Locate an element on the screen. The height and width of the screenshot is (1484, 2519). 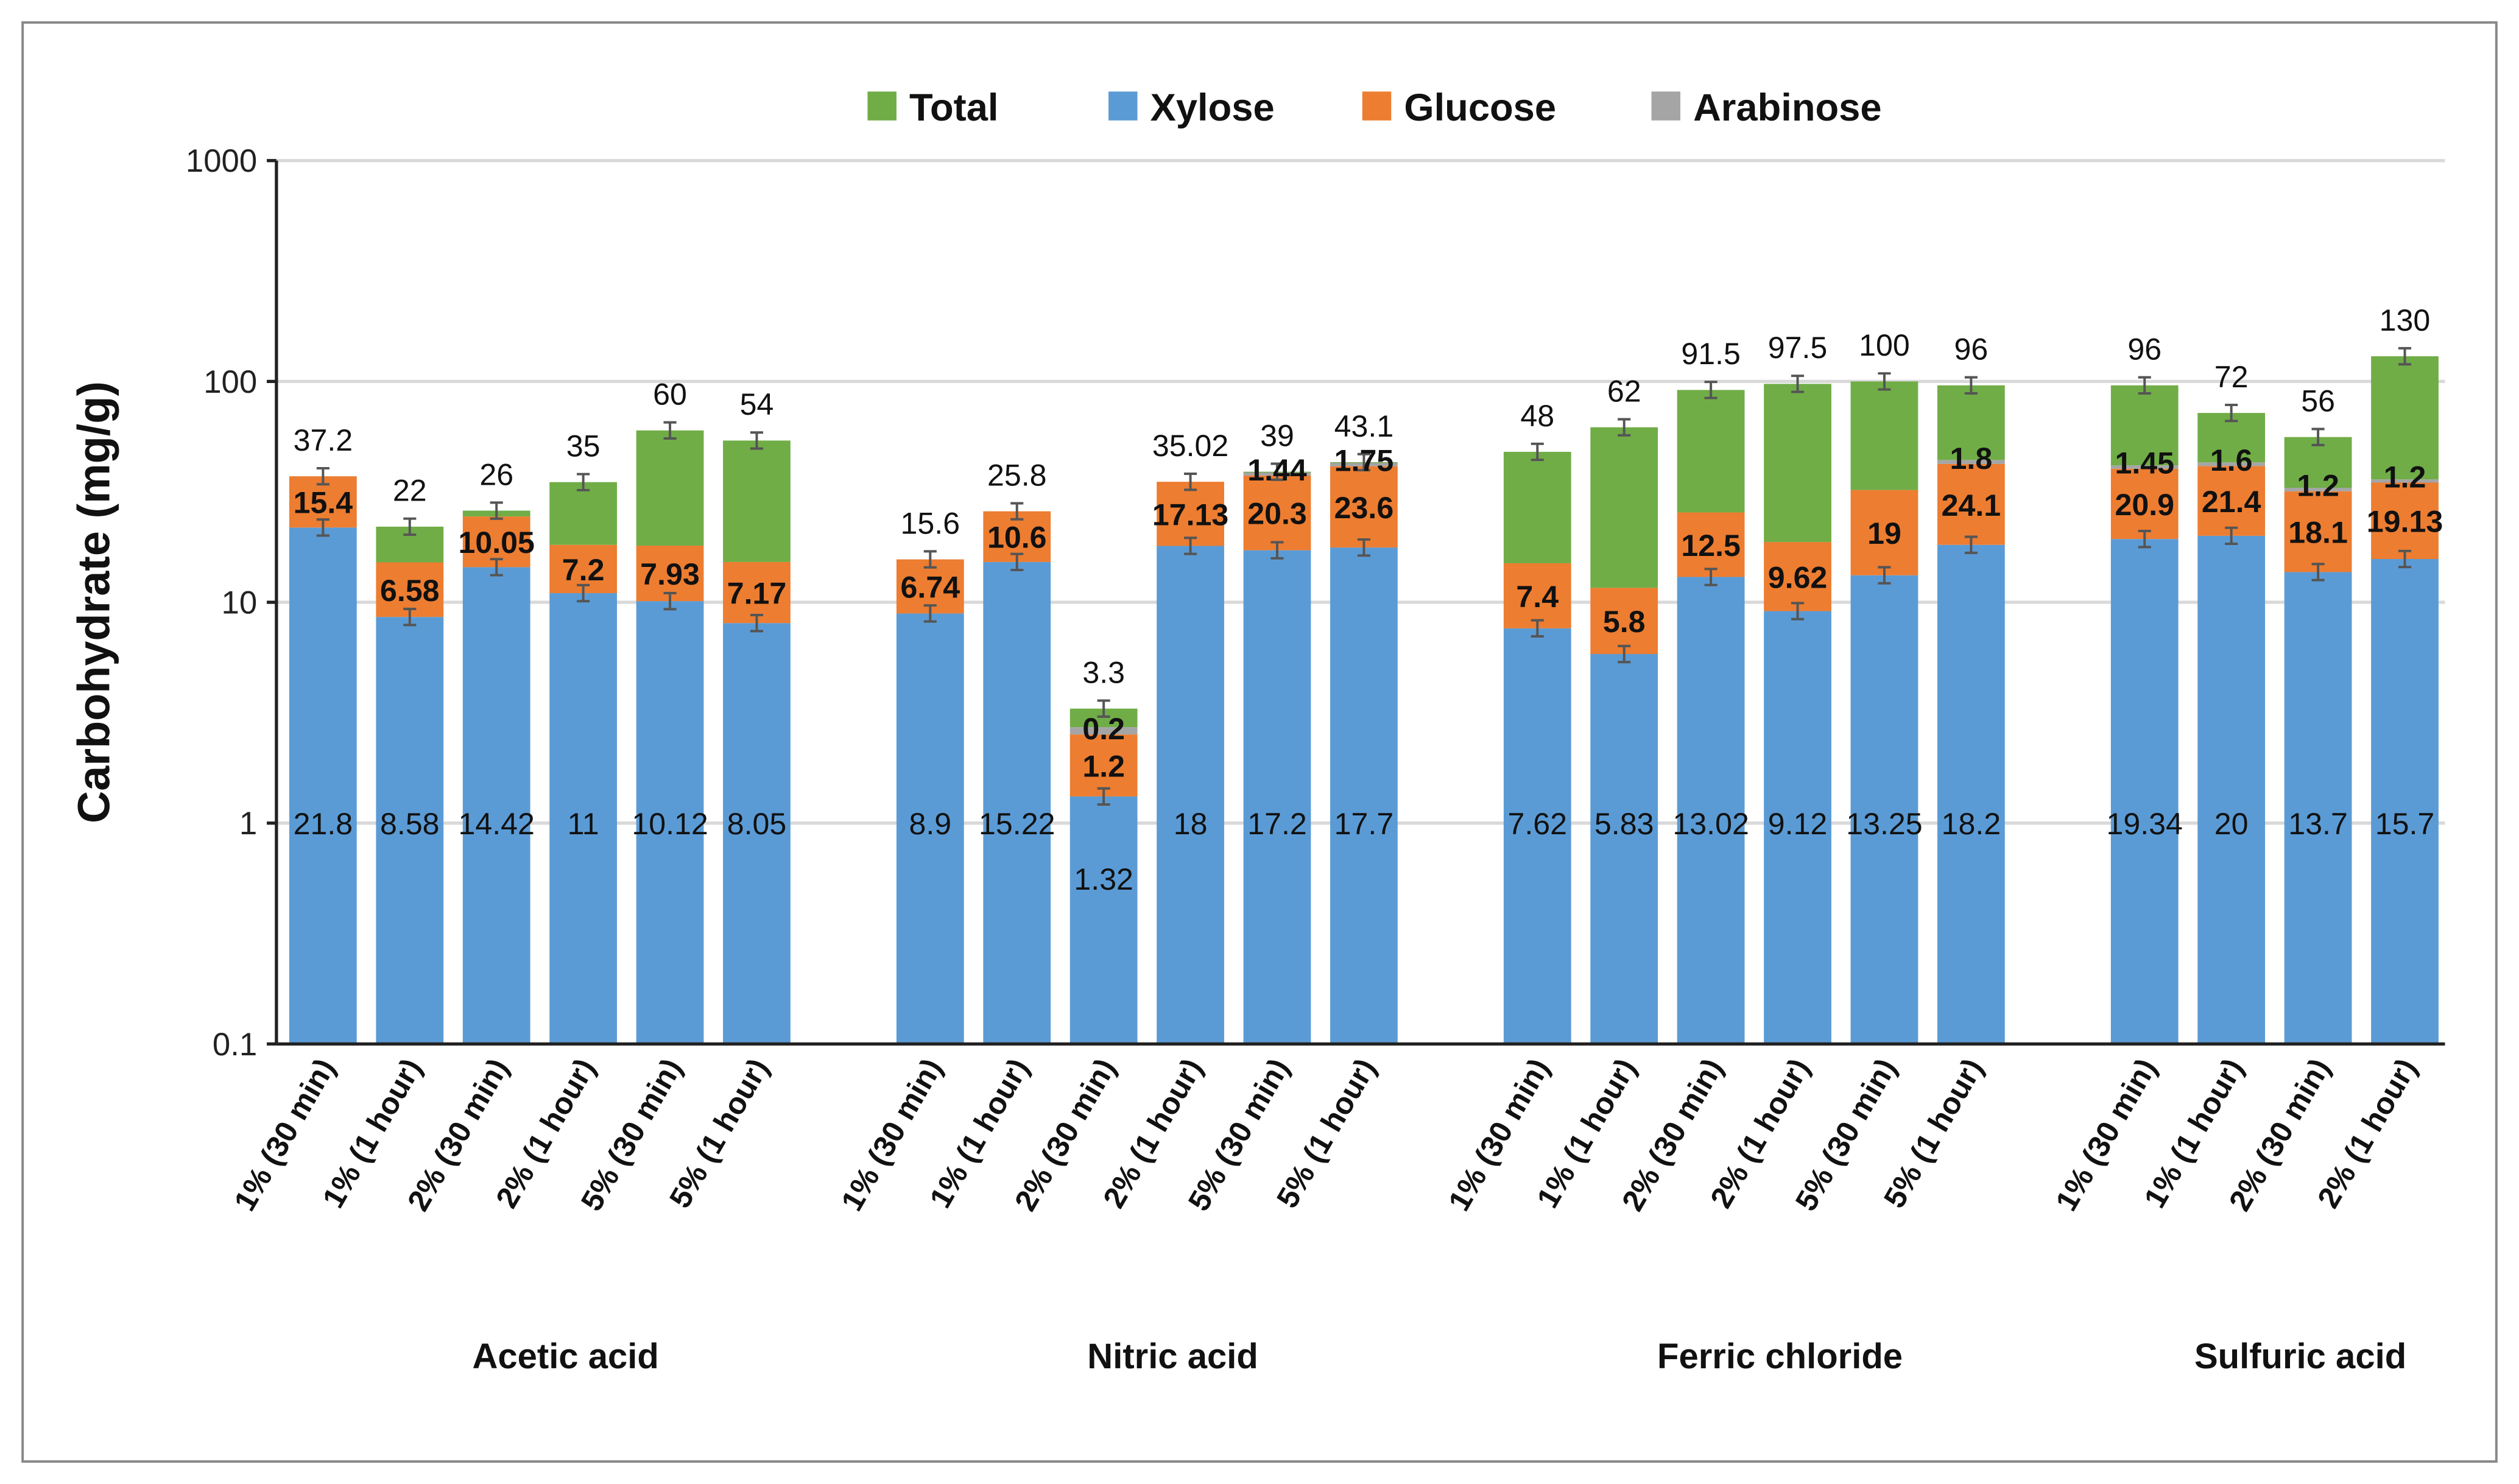
arabinose-value-label: 1.75 is located at coordinates (1364, 461).